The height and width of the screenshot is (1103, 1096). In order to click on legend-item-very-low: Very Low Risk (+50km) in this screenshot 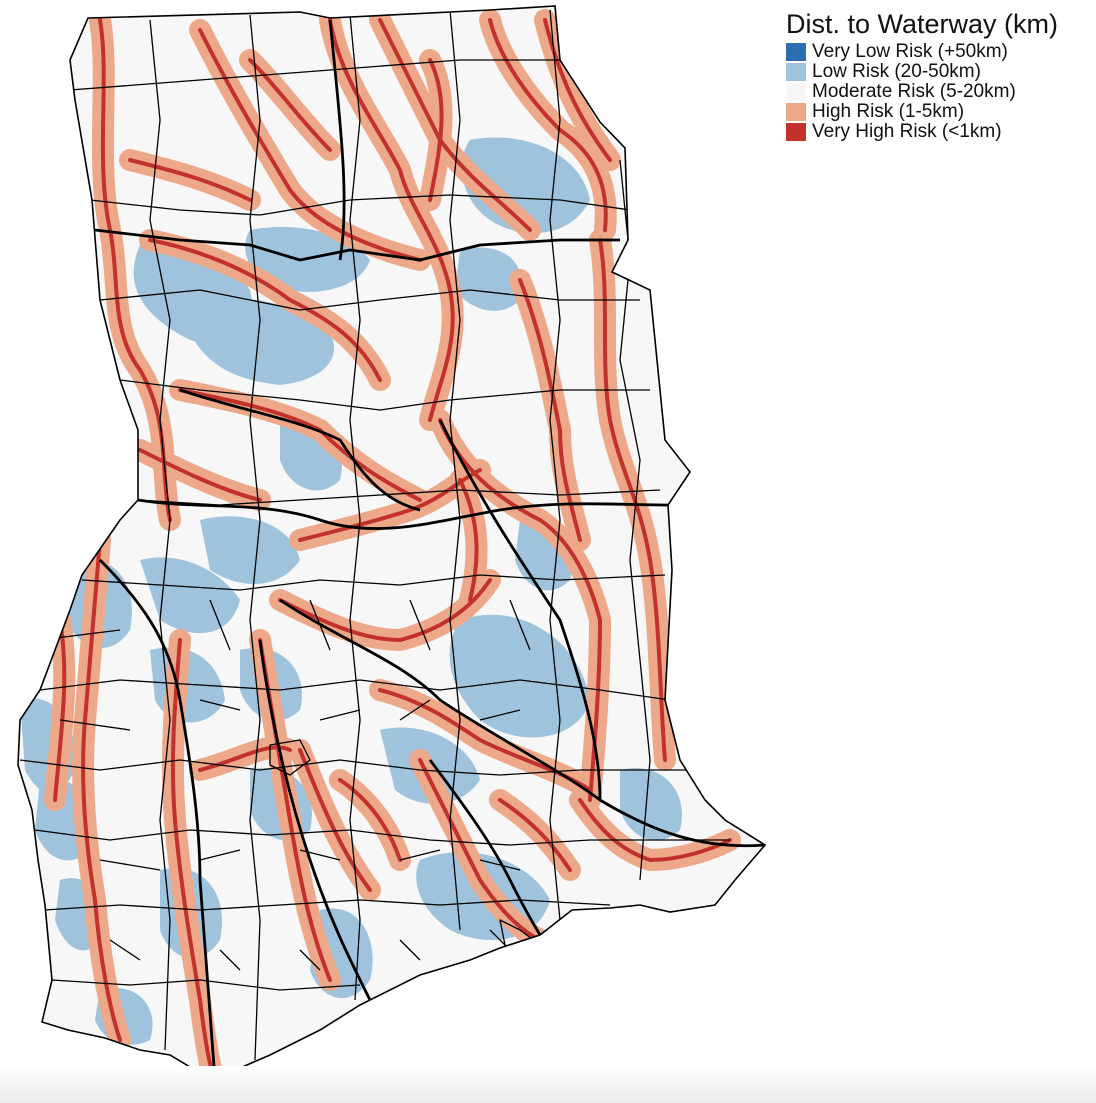, I will do `click(936, 52)`.